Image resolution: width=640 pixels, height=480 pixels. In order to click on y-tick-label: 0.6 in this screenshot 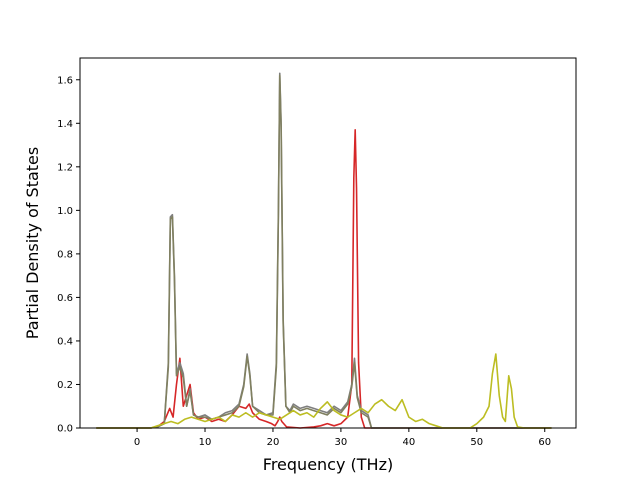, I will do `click(65, 298)`.